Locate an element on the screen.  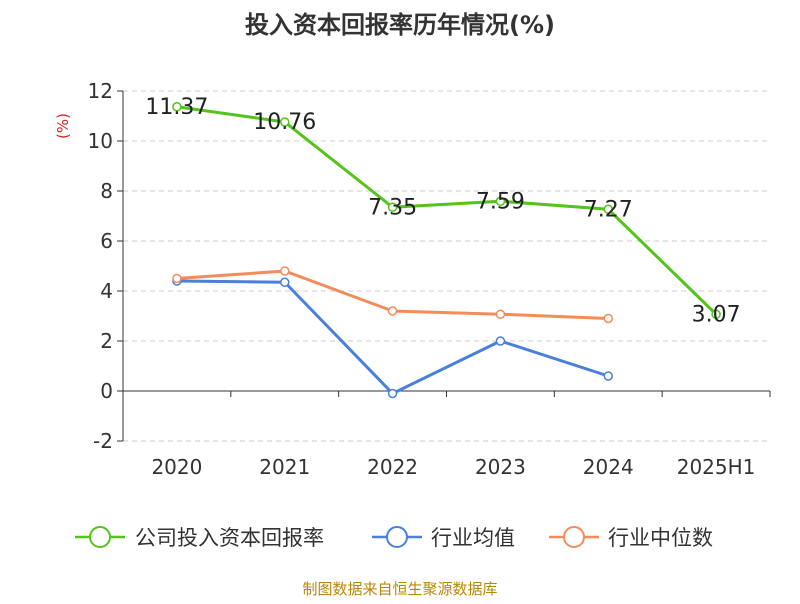
legend-item-1: 行业均值 is located at coordinates (443, 538).